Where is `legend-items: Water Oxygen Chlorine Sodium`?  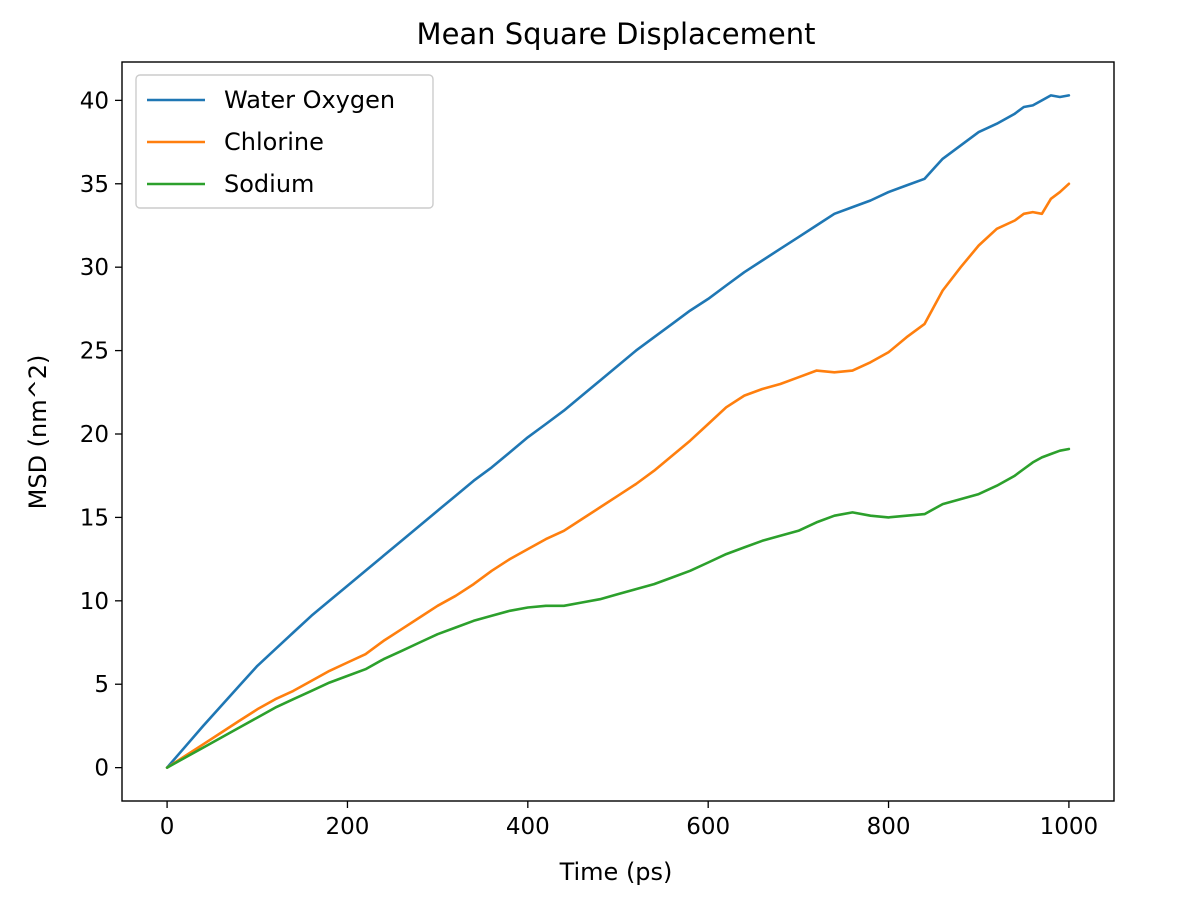
legend-items: Water Oxygen Chlorine Sodium is located at coordinates (271, 142).